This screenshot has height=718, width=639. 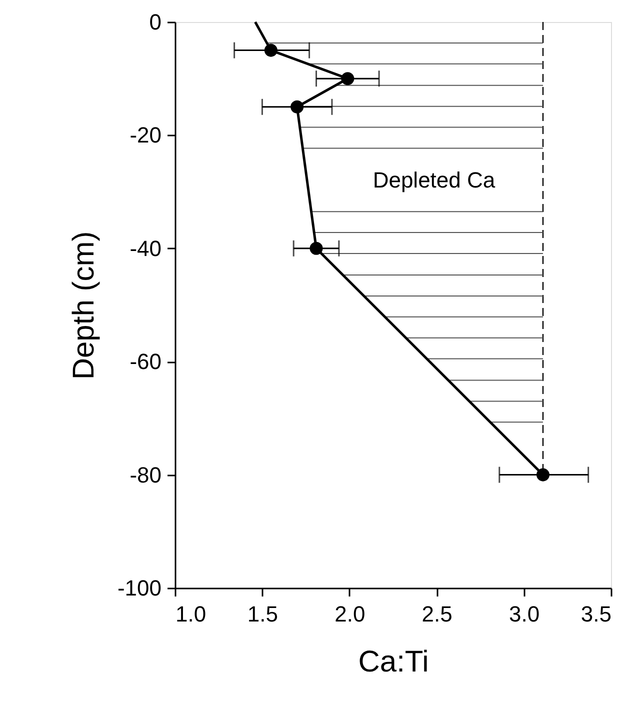 What do you see at coordinates (83, 305) in the screenshot?
I see `y-axis-title: Depth (cm)` at bounding box center [83, 305].